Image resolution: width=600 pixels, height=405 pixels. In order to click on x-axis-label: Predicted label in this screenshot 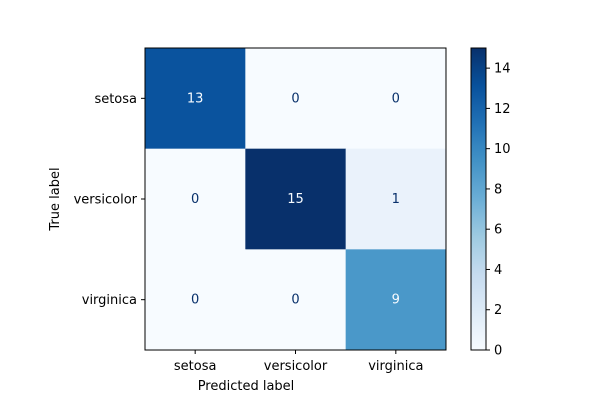, I will do `click(246, 386)`.